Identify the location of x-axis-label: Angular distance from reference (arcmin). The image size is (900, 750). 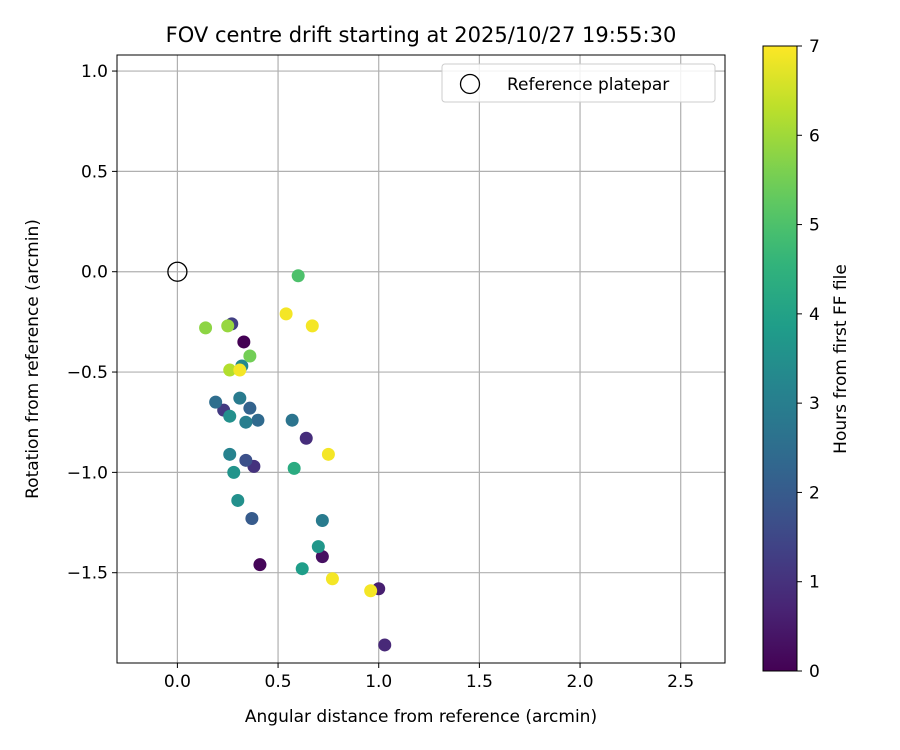
(421, 717).